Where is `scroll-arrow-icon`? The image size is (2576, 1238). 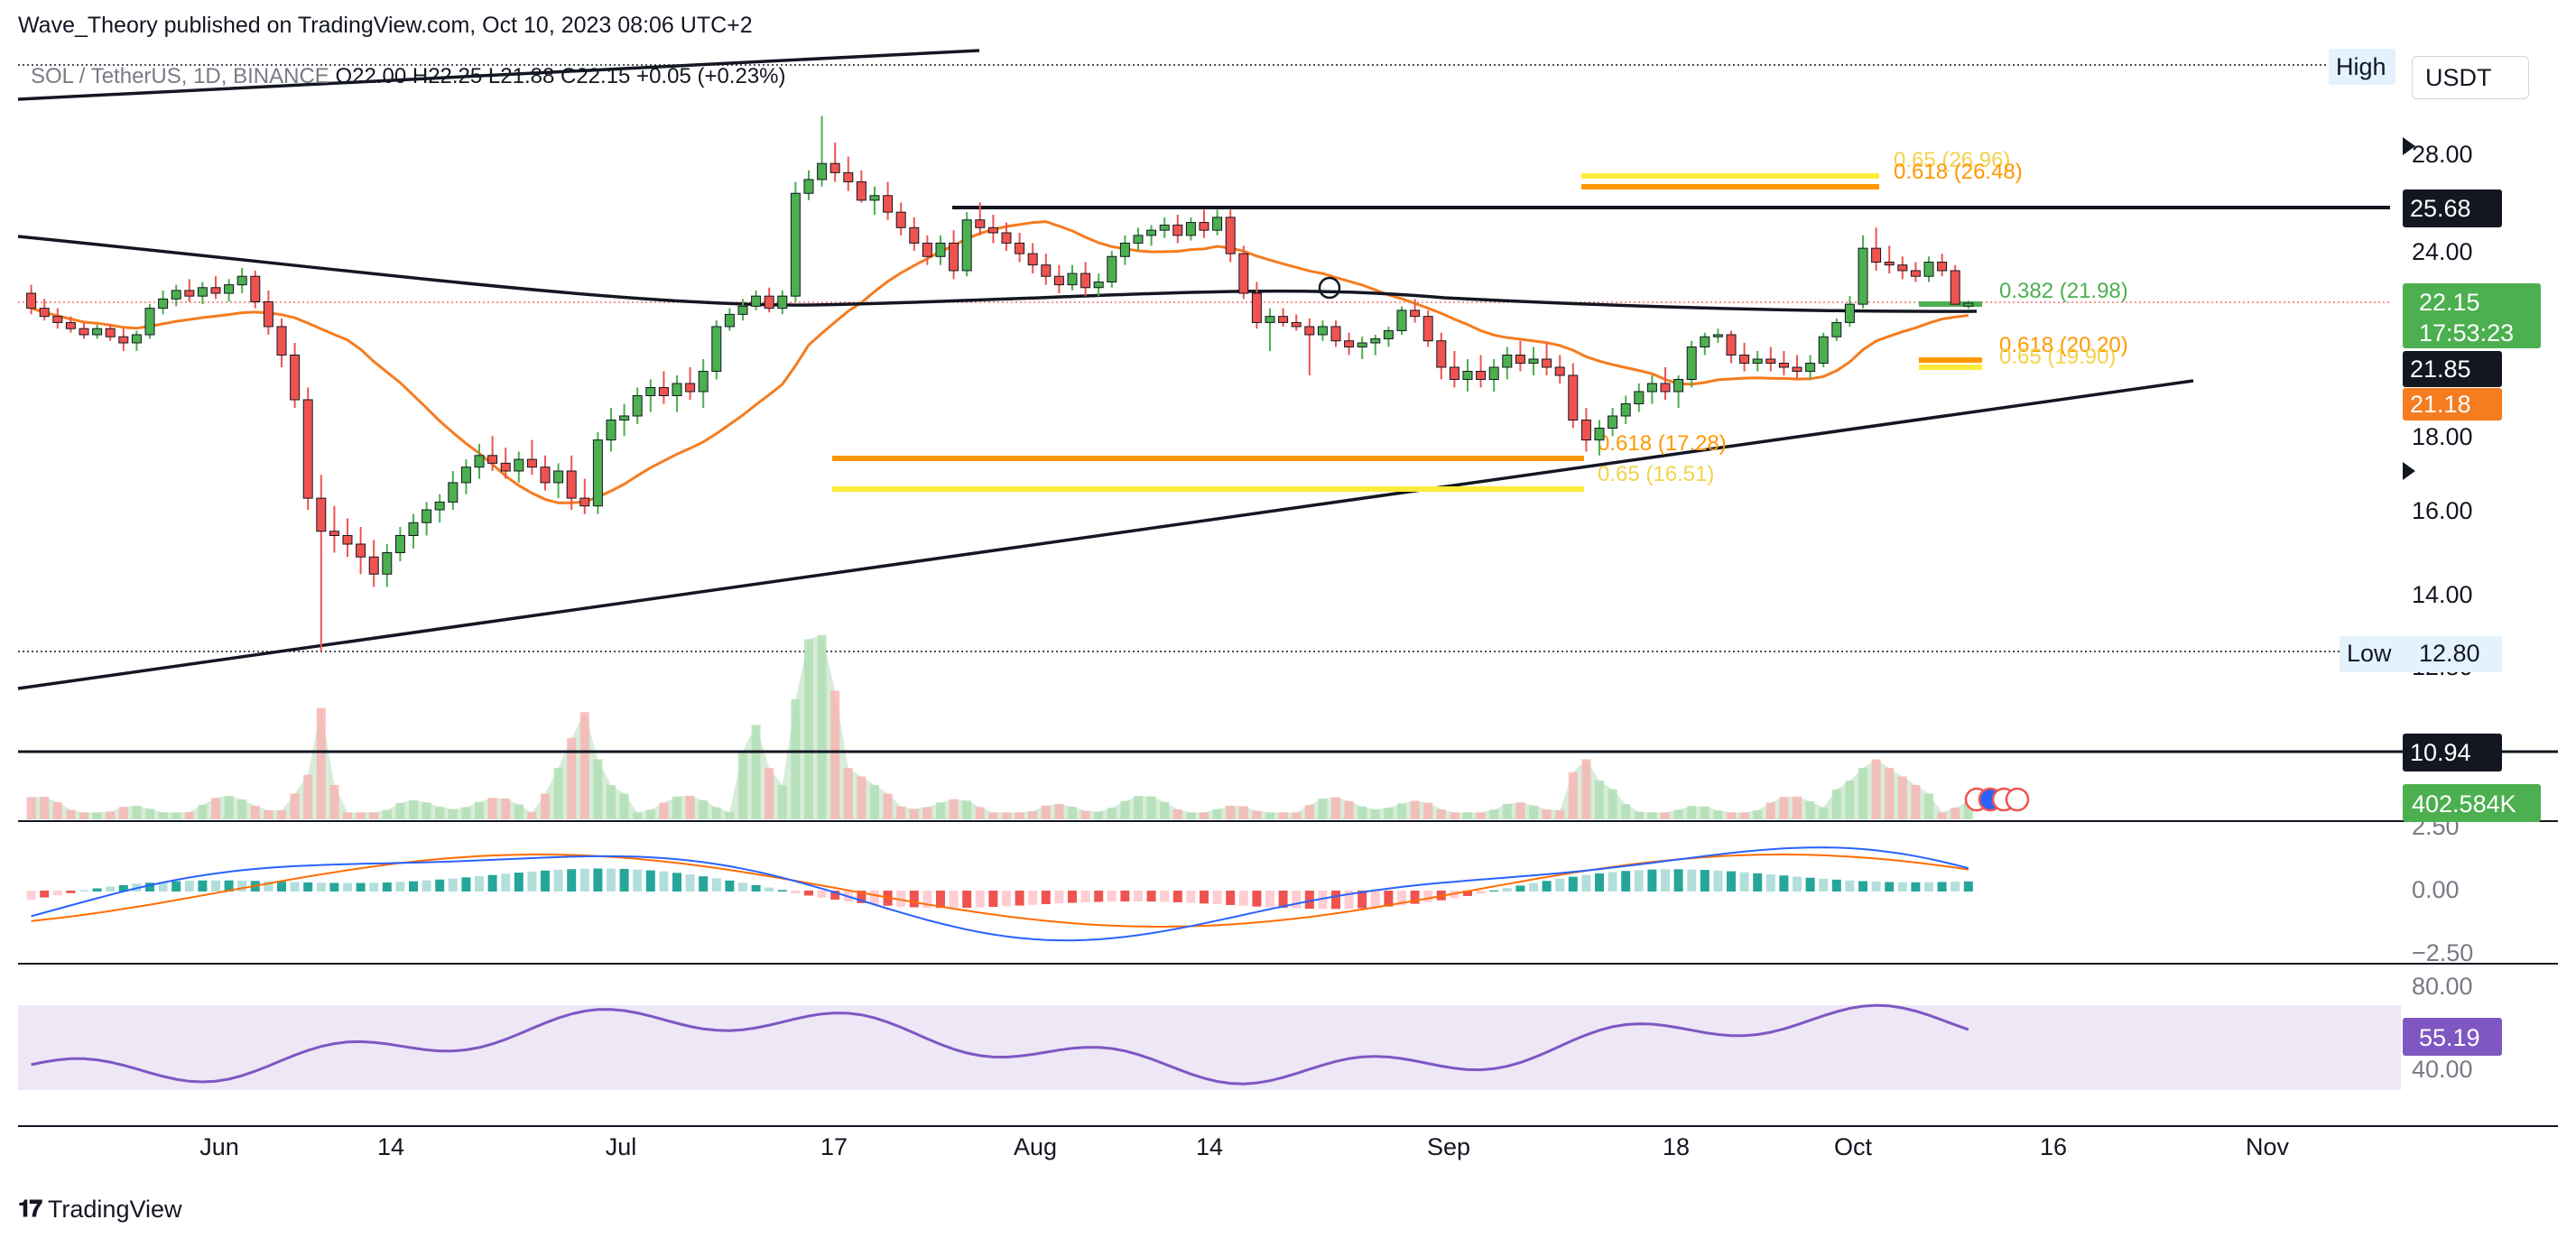
scroll-arrow-icon is located at coordinates (2409, 471).